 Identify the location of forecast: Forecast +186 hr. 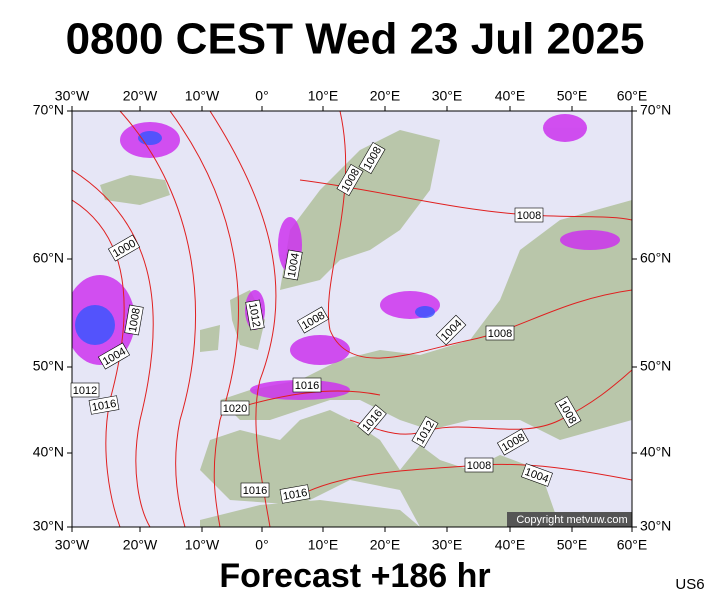
(354, 576).